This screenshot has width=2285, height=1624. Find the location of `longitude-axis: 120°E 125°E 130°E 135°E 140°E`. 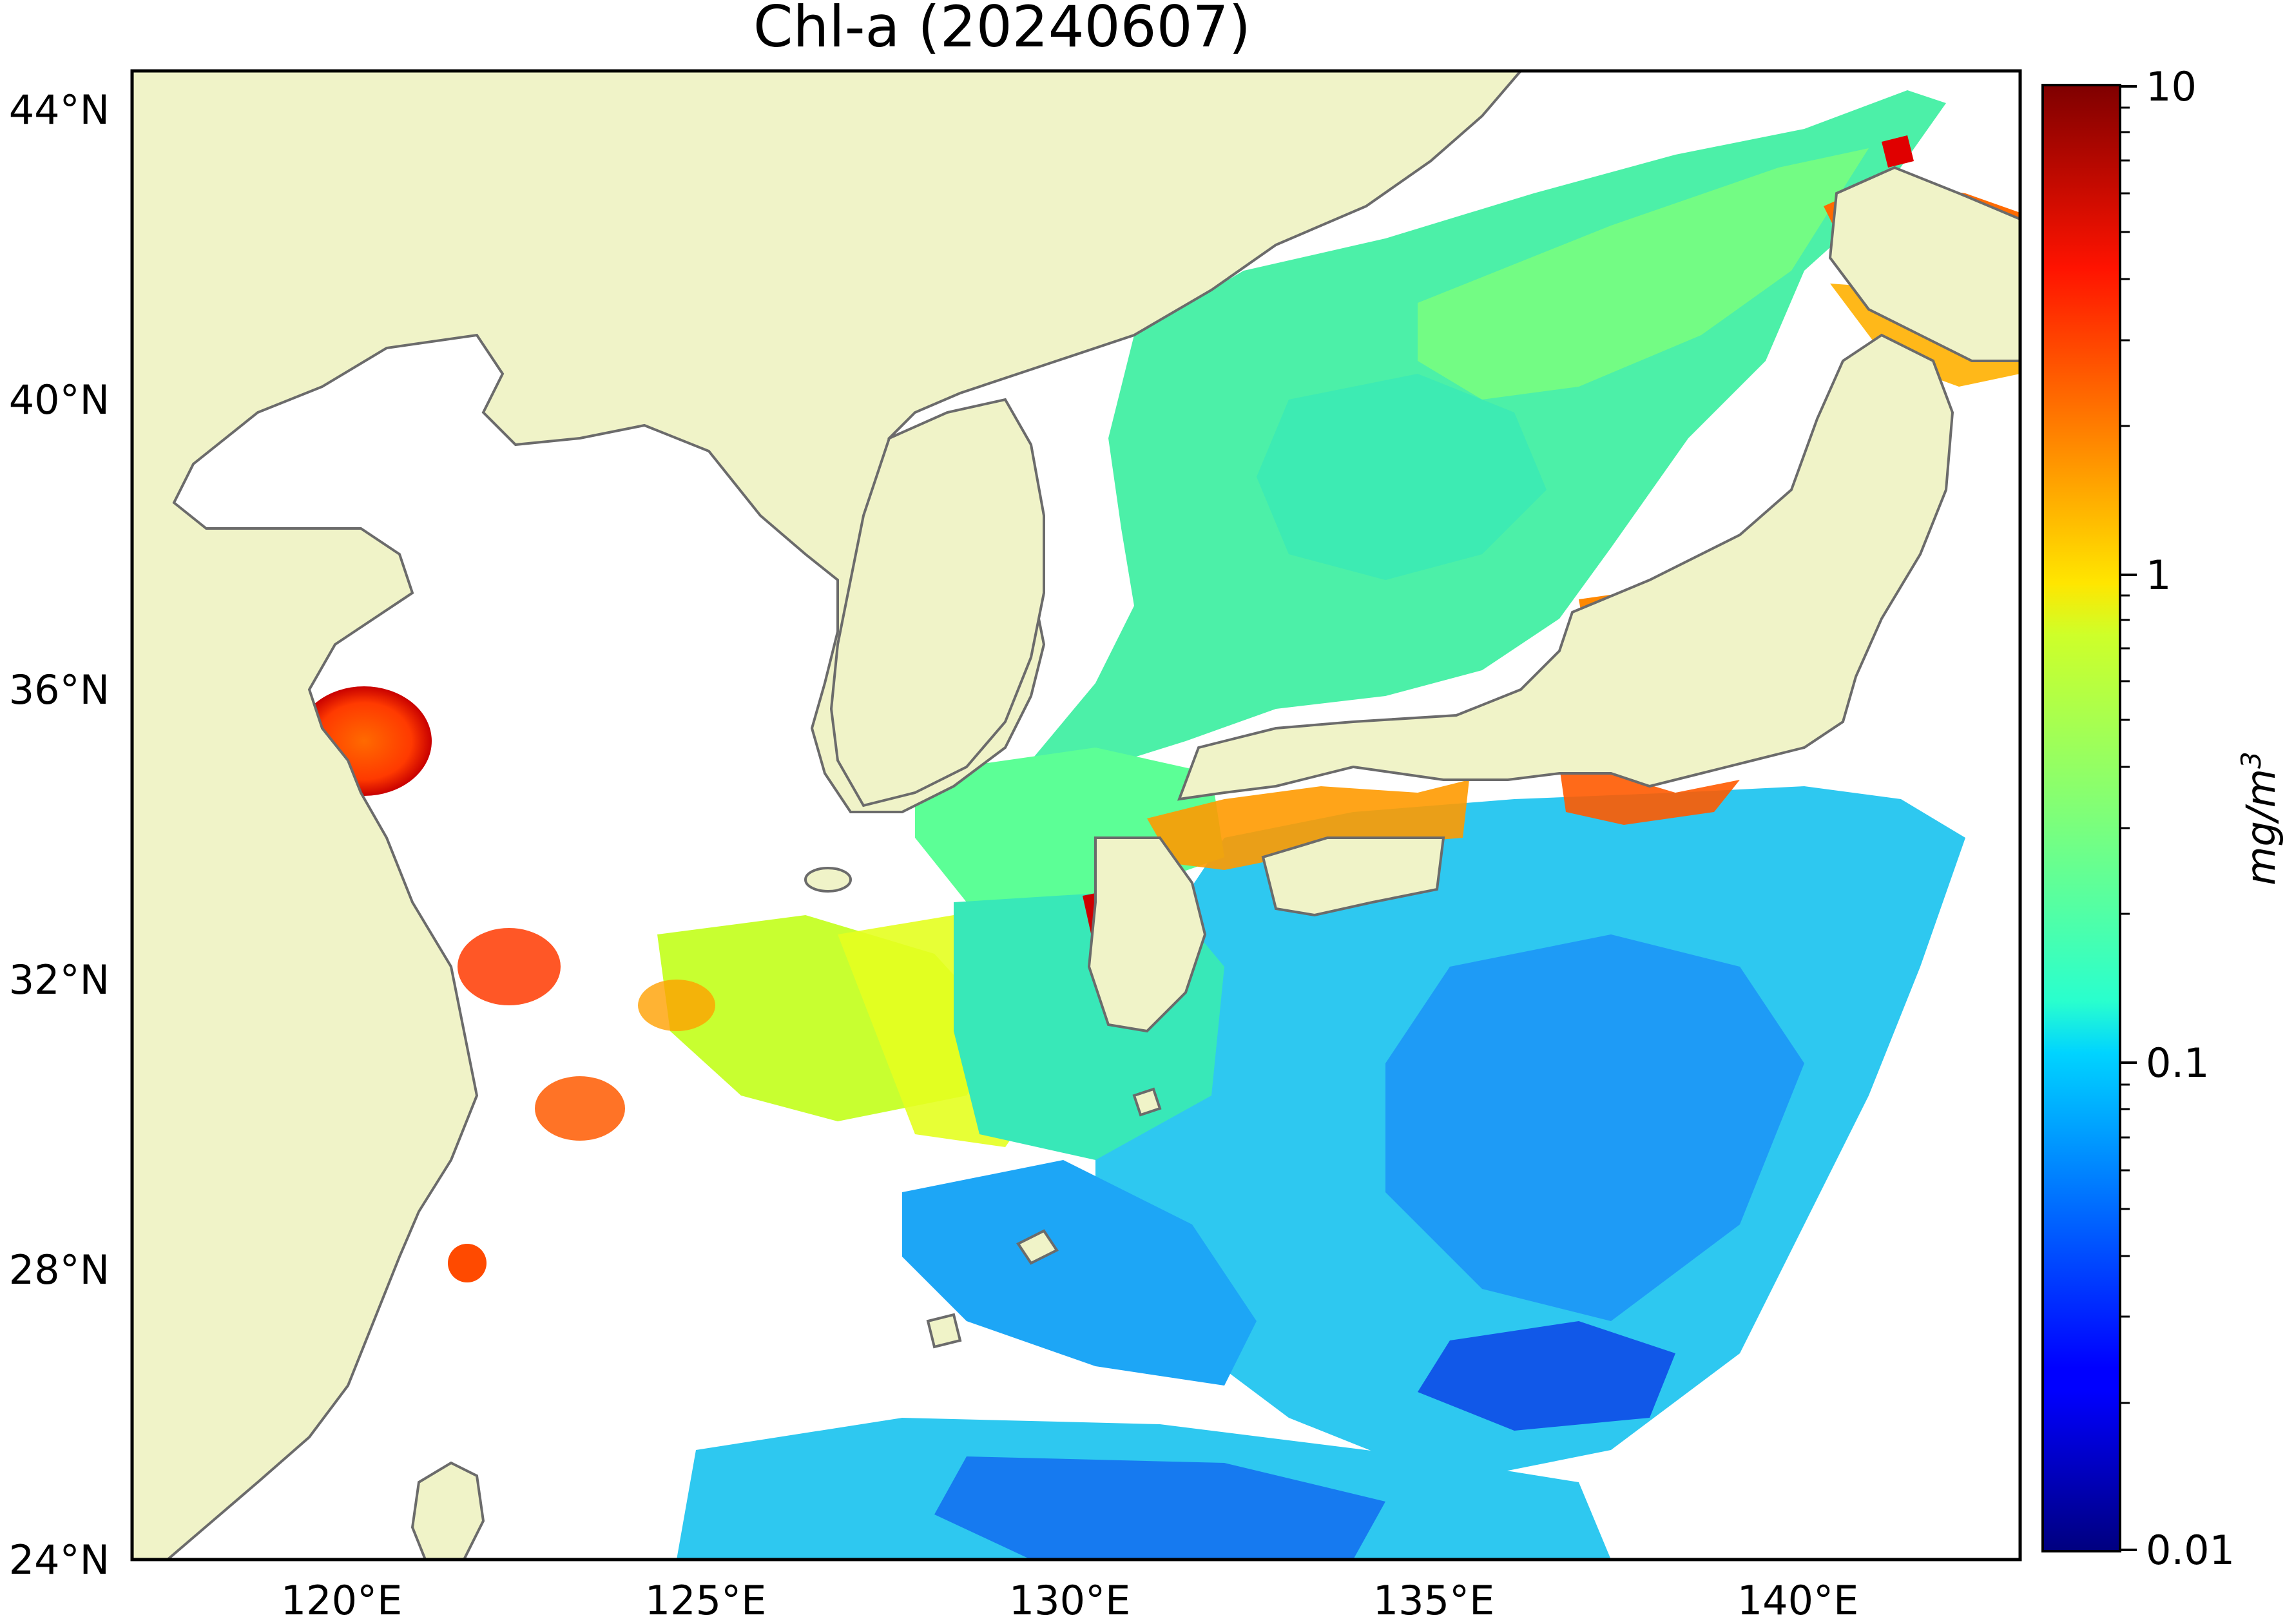

longitude-axis: 120°E 125°E 130°E 135°E 140°E is located at coordinates (1070, 1600).